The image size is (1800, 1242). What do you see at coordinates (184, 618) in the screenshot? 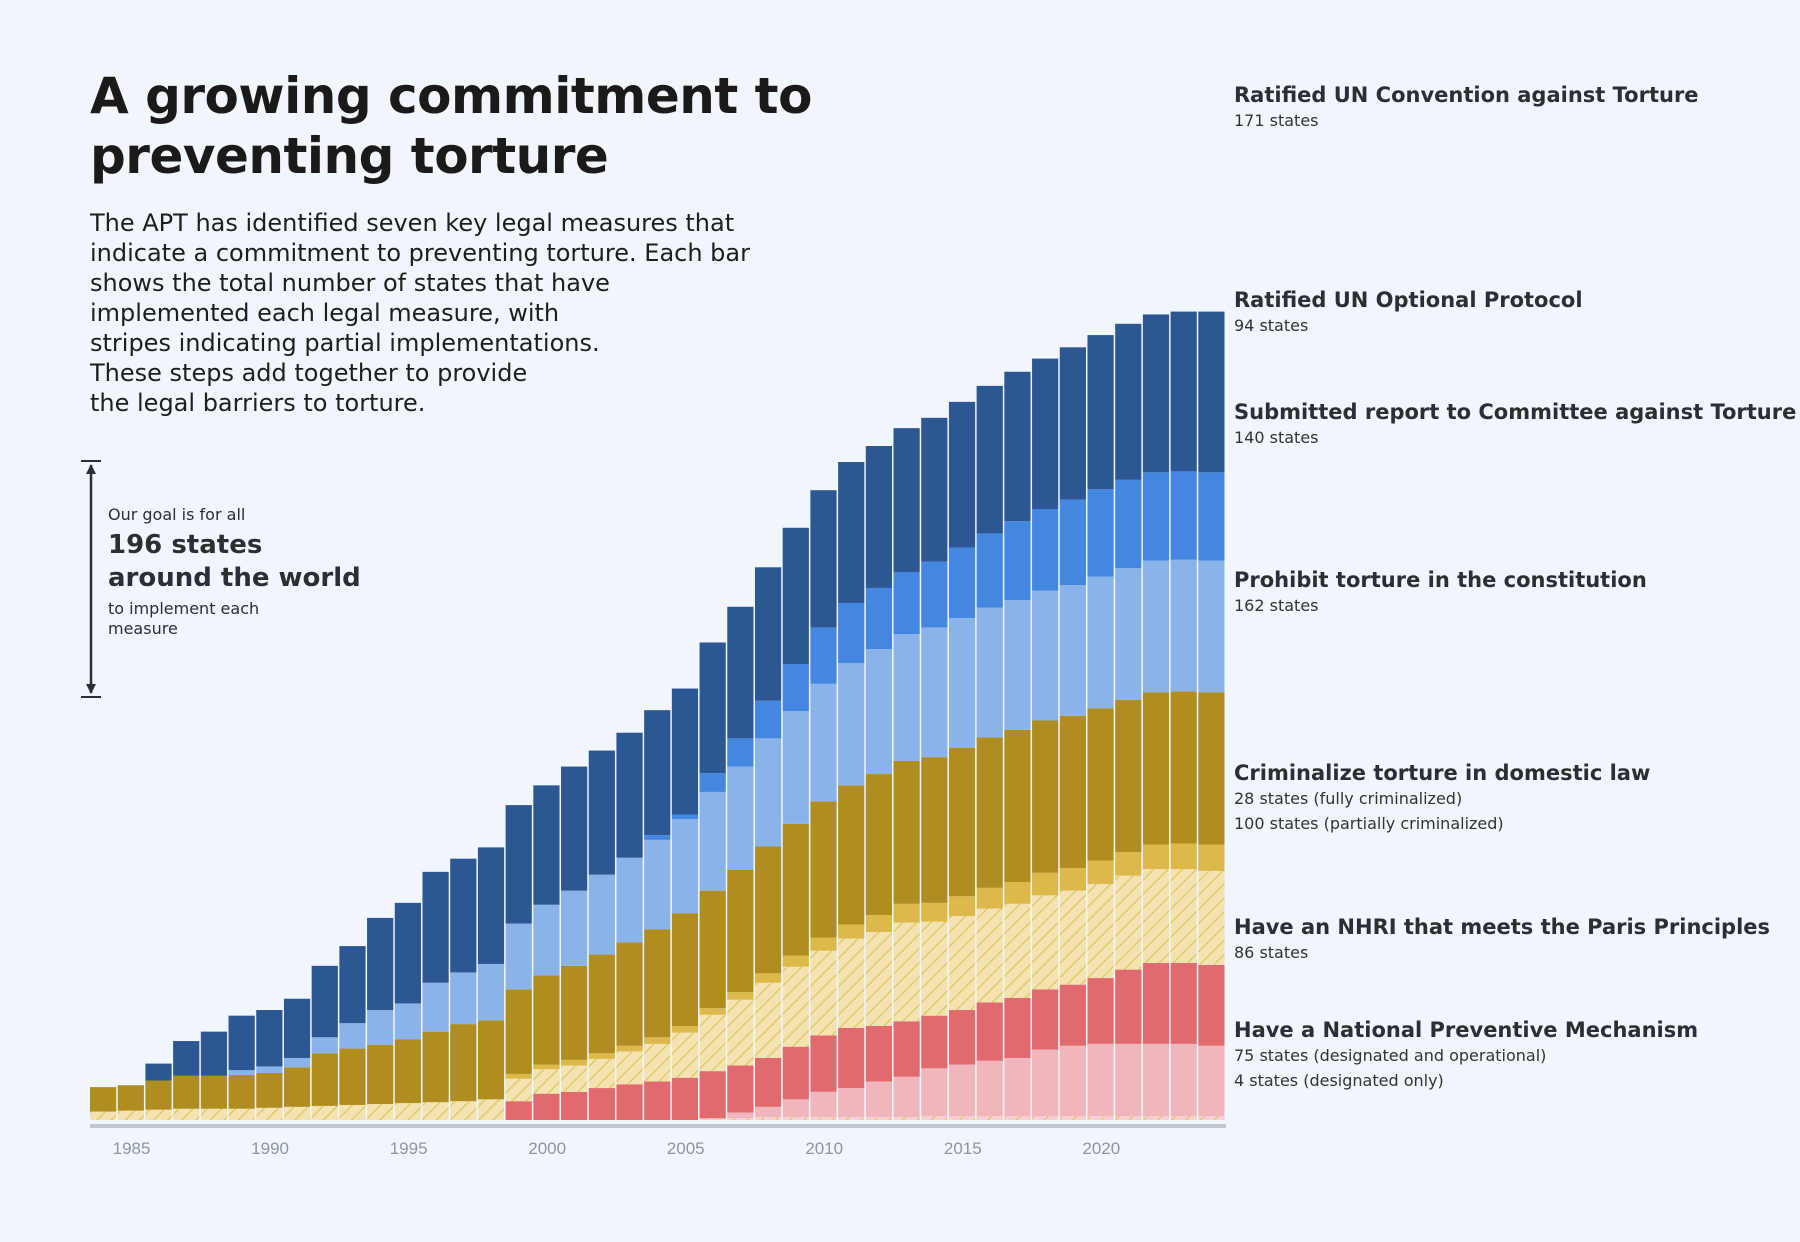
I see `goal-post-text: to implement each measure` at bounding box center [184, 618].